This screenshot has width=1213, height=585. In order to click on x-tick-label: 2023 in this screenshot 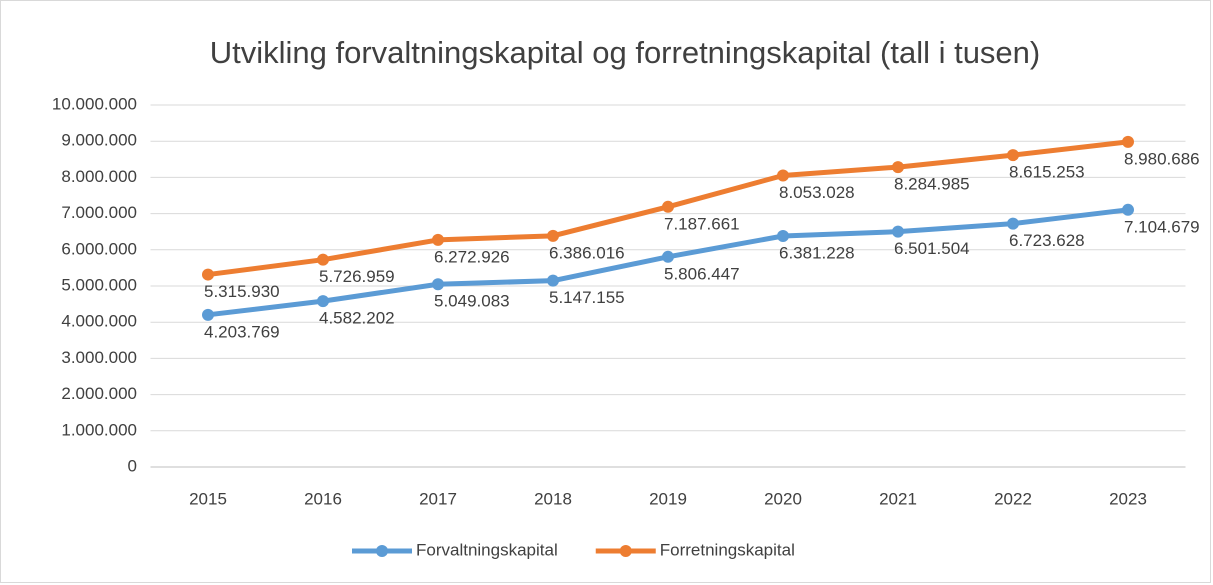, I will do `click(1128, 498)`.